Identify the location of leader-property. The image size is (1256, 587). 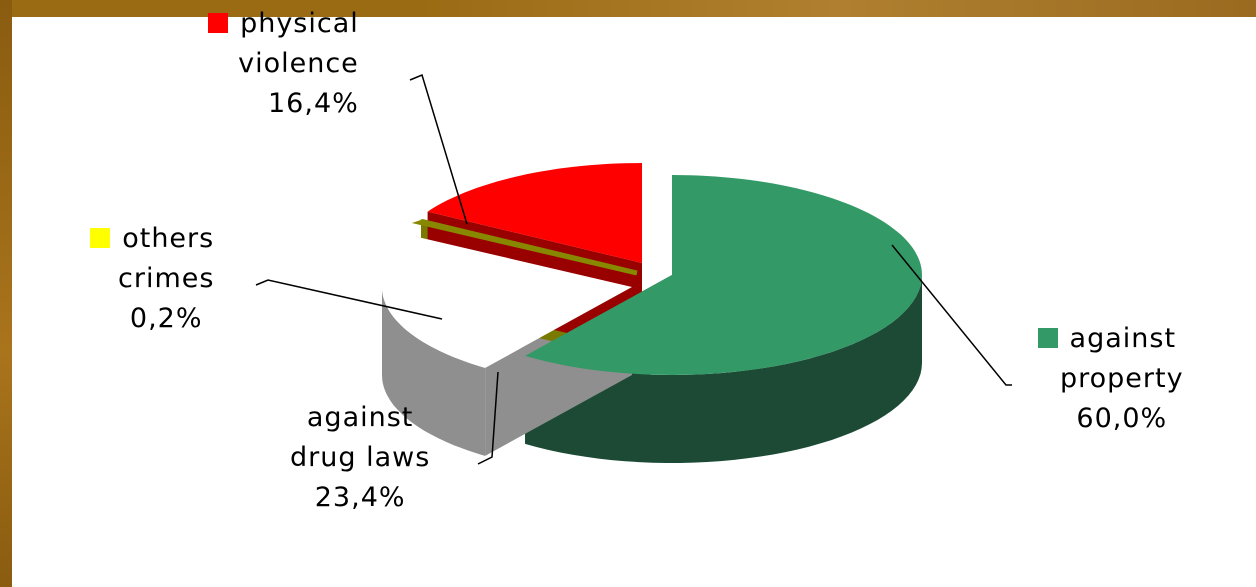
(951, 315).